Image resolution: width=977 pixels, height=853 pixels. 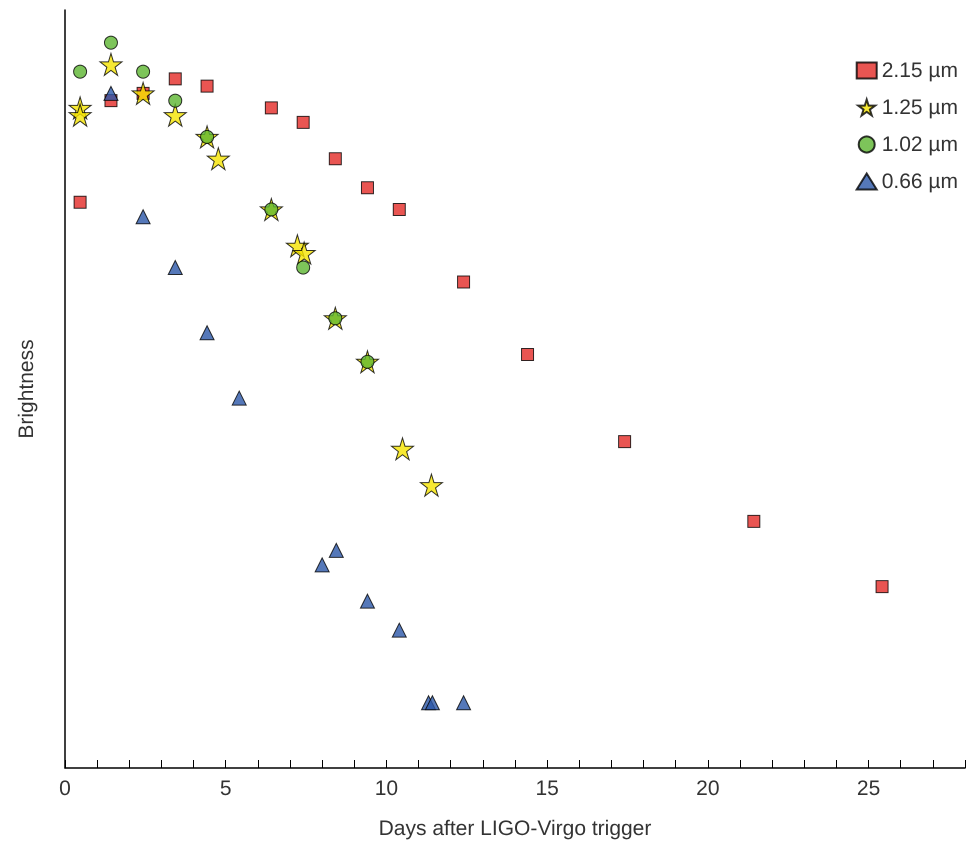 I want to click on x-tick-label: 5, so click(x=226, y=788).